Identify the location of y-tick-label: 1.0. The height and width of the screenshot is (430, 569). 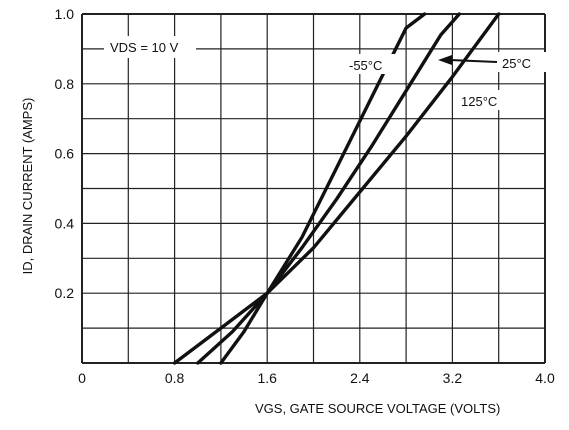
(65, 14).